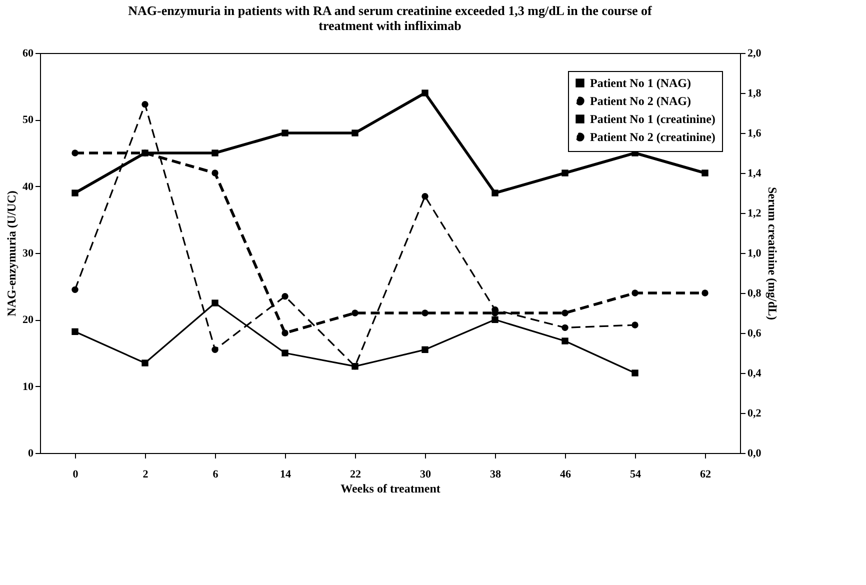  I want to click on y2-tick-label: 0,0, so click(755, 454).